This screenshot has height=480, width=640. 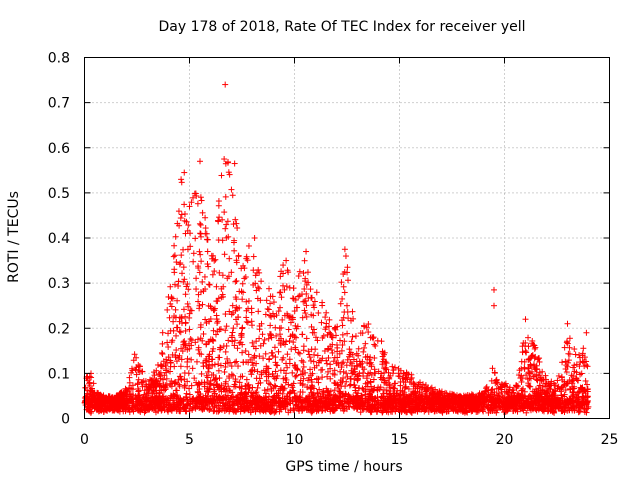 I want to click on y-tick-label: 0.4, so click(x=59, y=239).